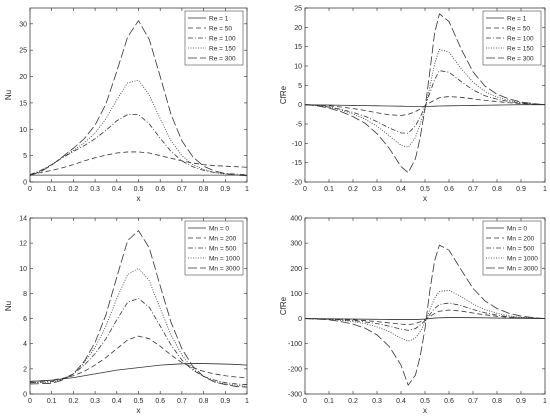 The height and width of the screenshot is (418, 550). What do you see at coordinates (25, 369) in the screenshot?
I see `y-tick-label: 2` at bounding box center [25, 369].